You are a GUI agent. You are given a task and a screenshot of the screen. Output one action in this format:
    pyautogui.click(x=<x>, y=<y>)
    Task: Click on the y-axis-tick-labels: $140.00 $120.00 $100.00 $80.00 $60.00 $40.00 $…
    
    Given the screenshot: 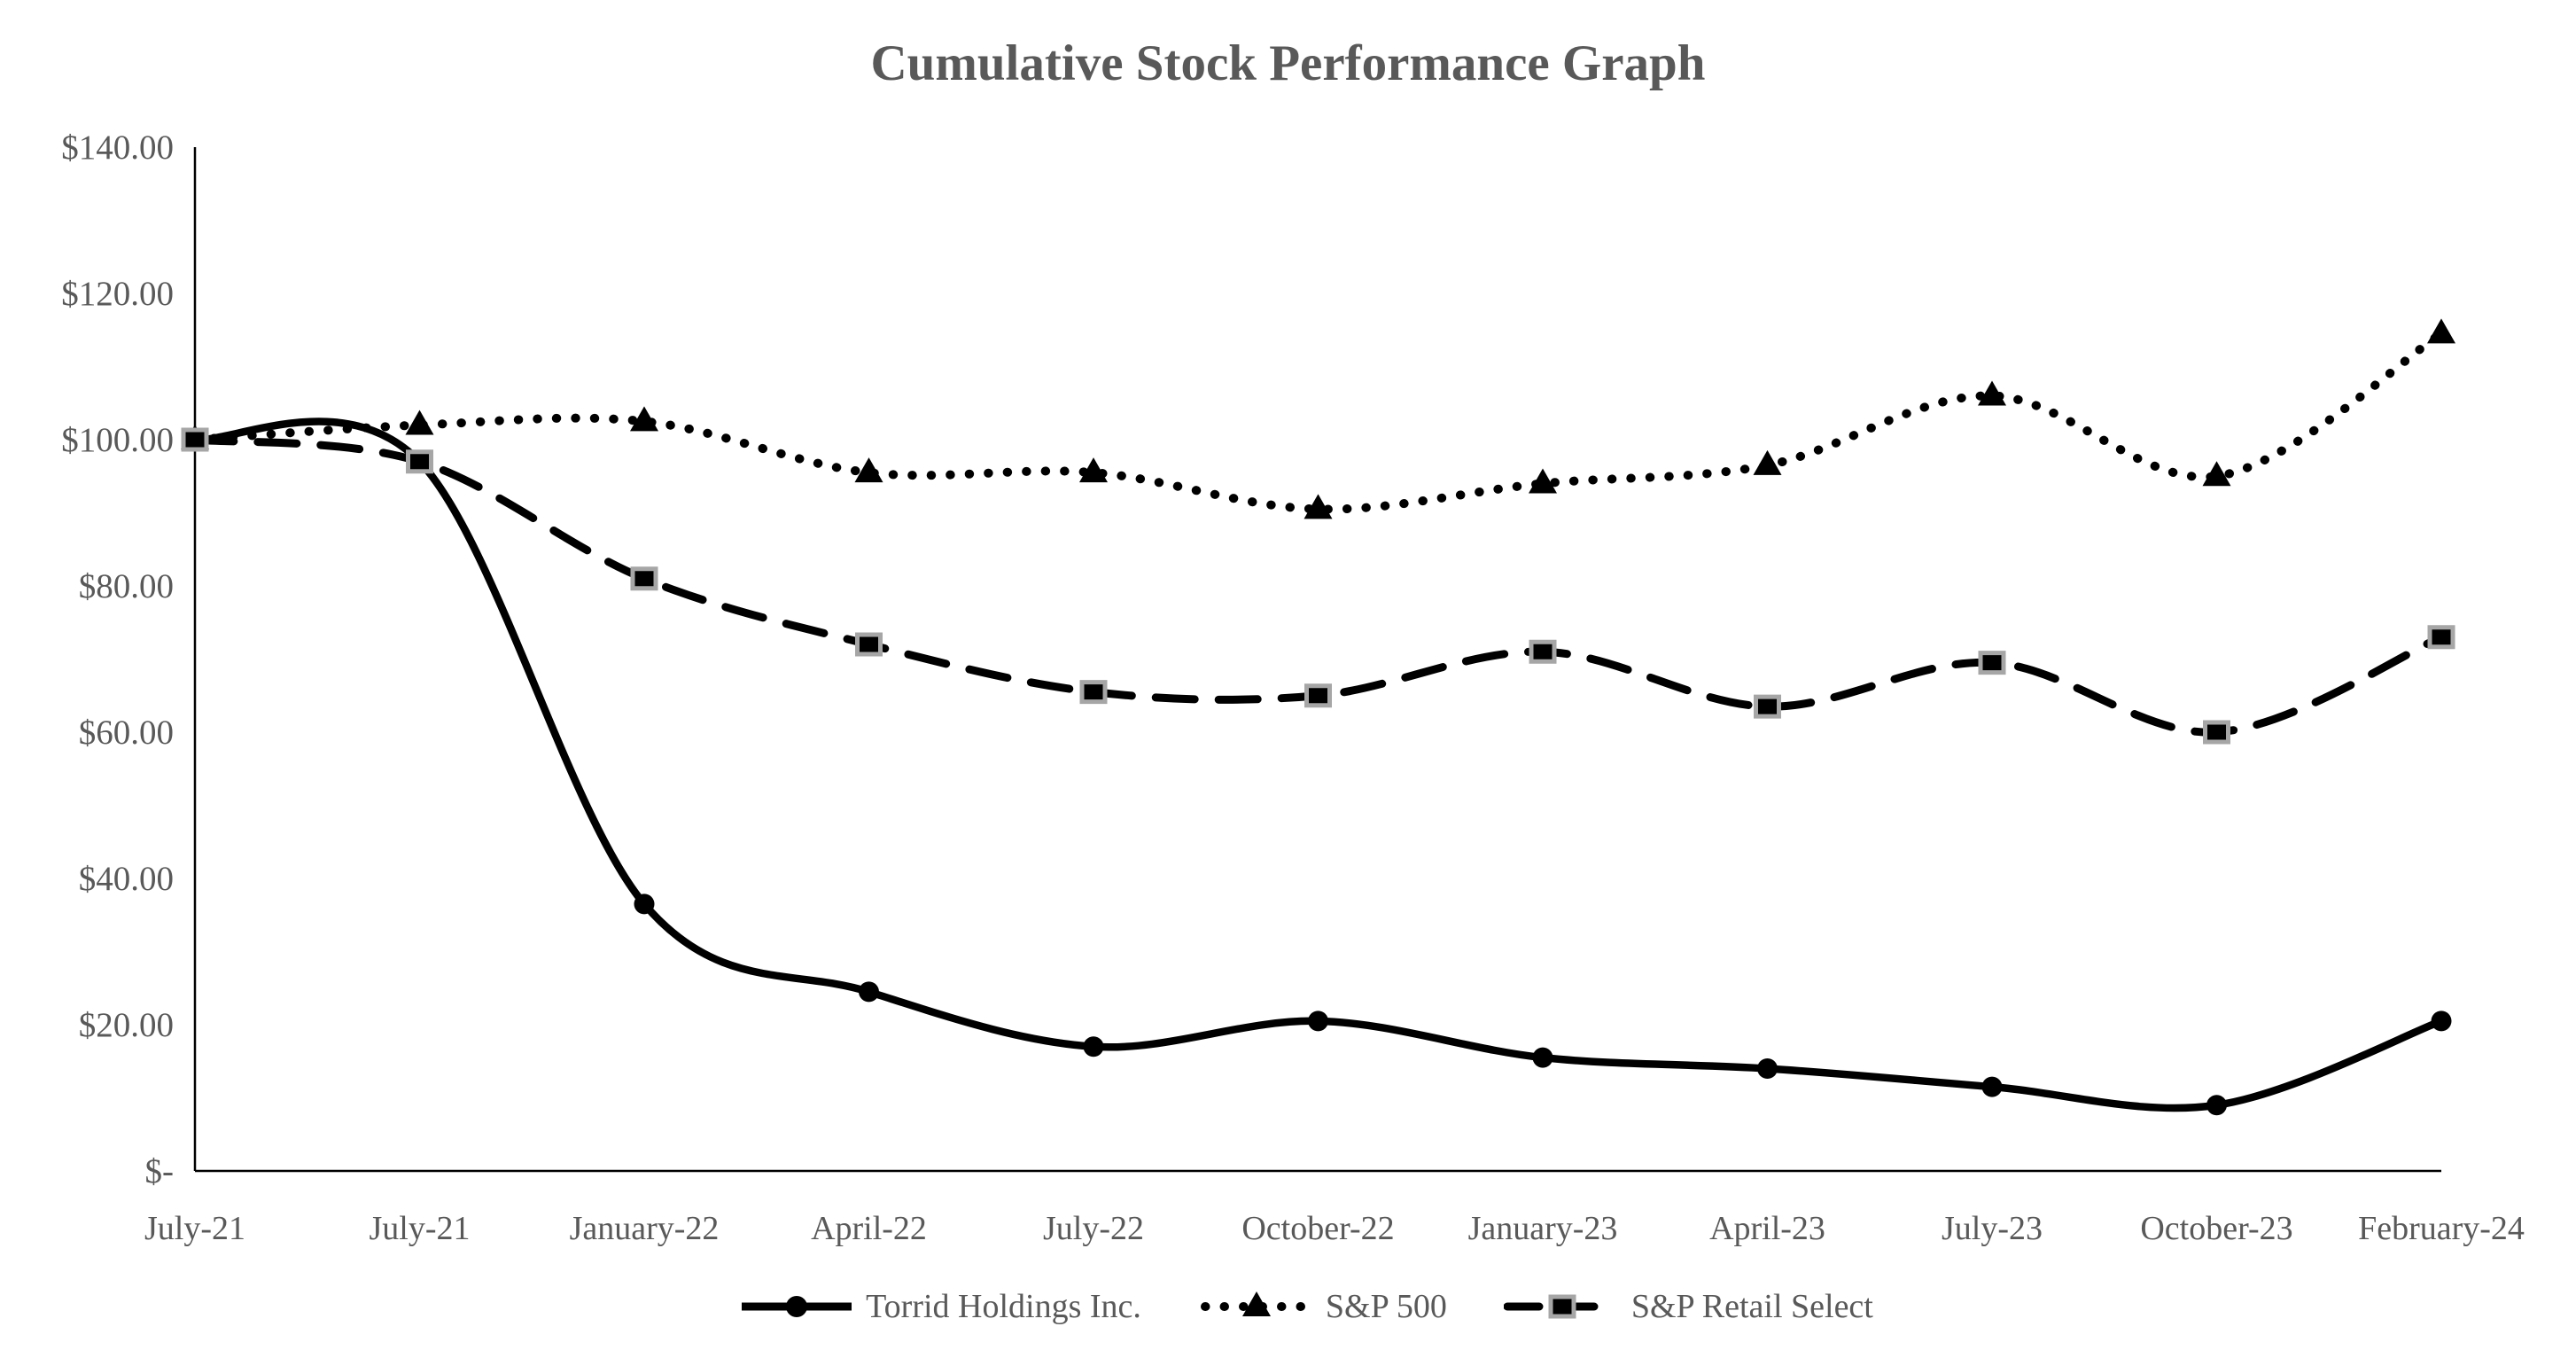 What is the action you would take?
    pyautogui.click(x=118, y=659)
    